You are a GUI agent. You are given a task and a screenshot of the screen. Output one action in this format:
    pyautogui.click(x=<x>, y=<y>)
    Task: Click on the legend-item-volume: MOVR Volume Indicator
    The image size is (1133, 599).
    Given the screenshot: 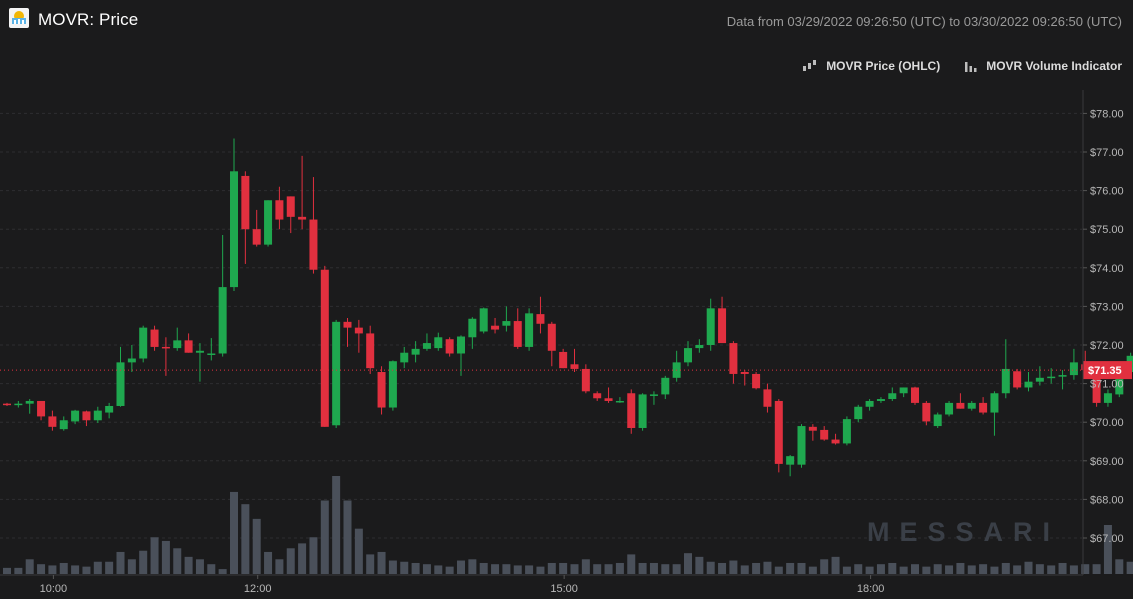 What is the action you would take?
    pyautogui.click(x=1043, y=66)
    